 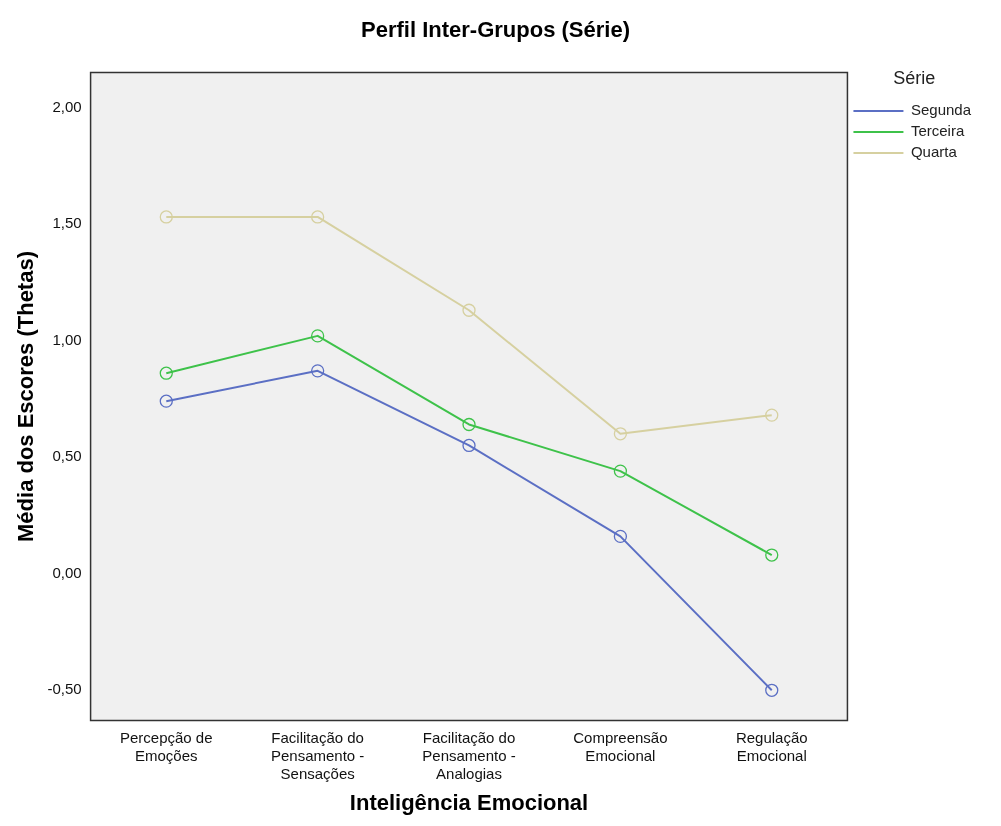 What do you see at coordinates (64, 689) in the screenshot?
I see `y-tick-label: -0,50` at bounding box center [64, 689].